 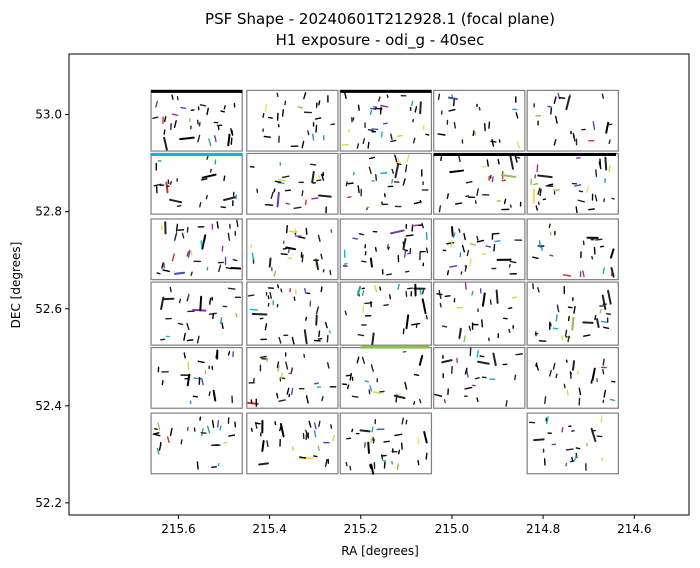 I want to click on y-tick-label: 52.8, so click(x=48, y=212).